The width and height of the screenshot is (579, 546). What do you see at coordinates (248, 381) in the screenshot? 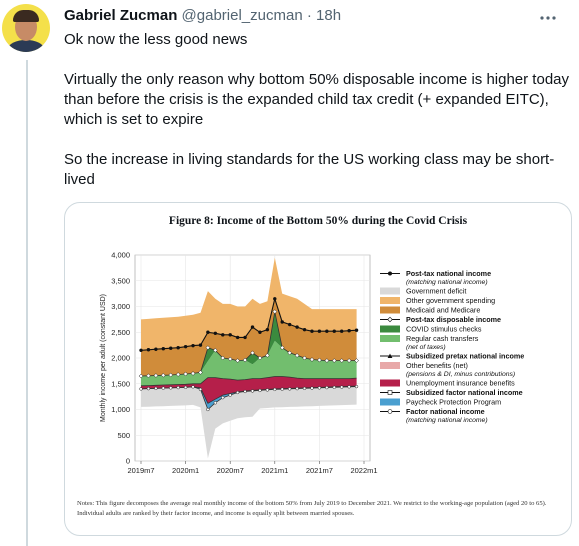
I see `line-subsidized-pretax-income` at bounding box center [248, 381].